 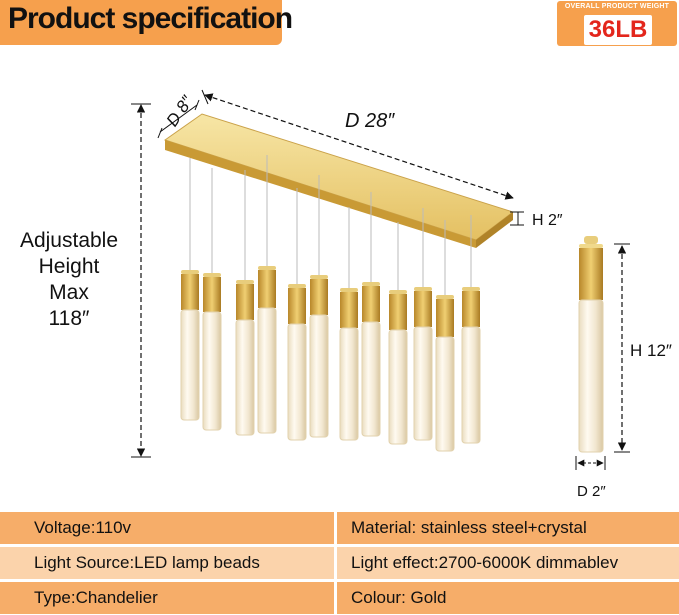 I want to click on weight-badge: OVERALL PRODUCT WEIGHT 36LB, so click(x=617, y=23).